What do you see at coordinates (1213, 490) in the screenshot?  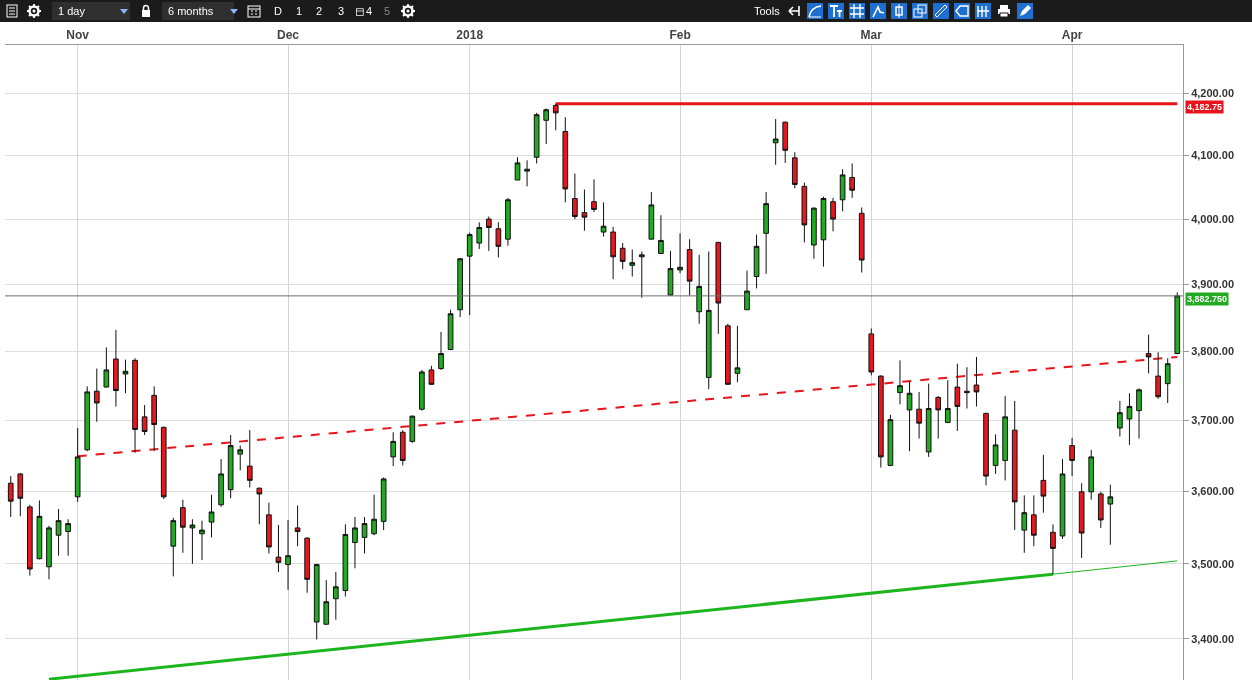 I see `y-tick-label: 3,600.00` at bounding box center [1213, 490].